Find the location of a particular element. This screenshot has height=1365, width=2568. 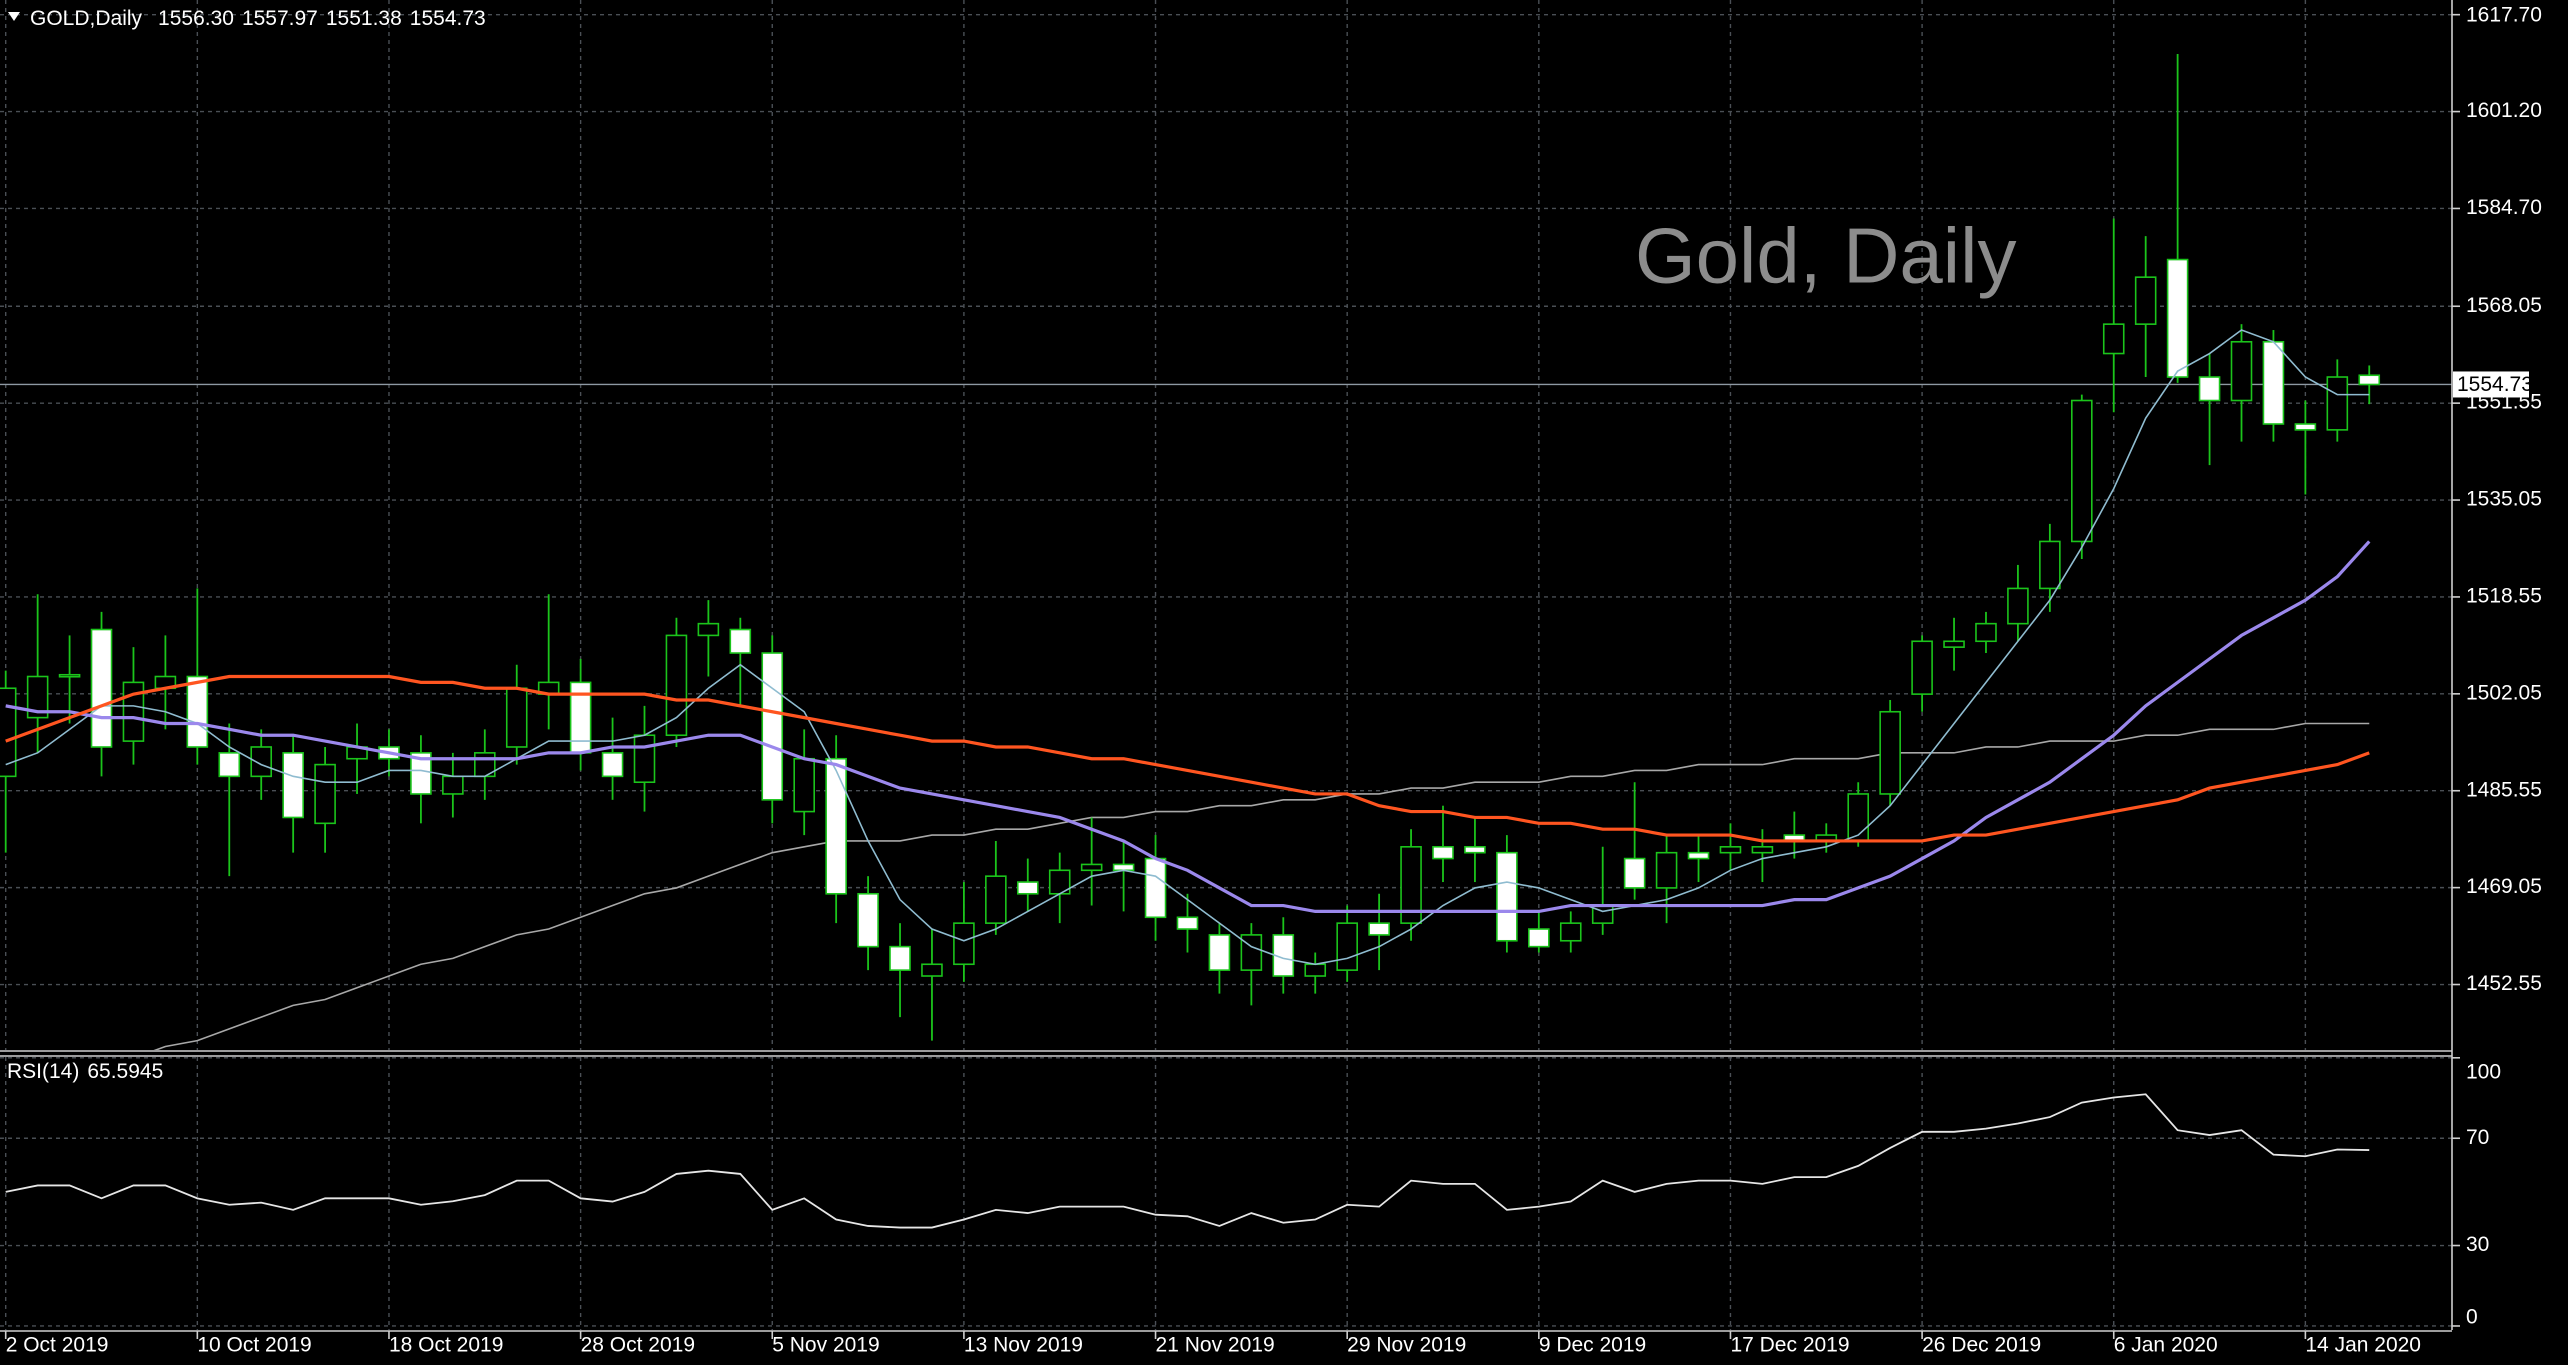

y-tick-label: 70 is located at coordinates (2477, 1137).